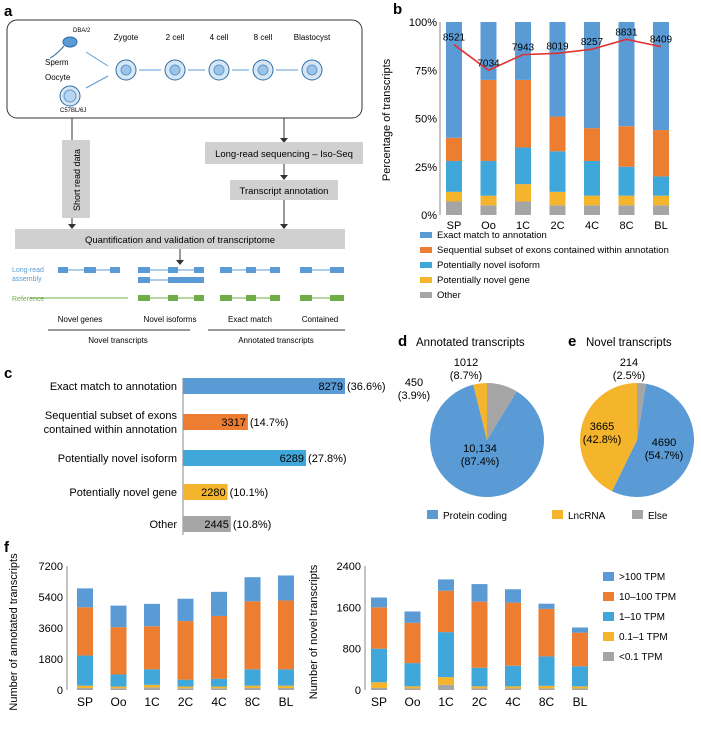 This screenshot has height=731, width=701. I want to click on f1-ytick: 0, so click(60, 691).